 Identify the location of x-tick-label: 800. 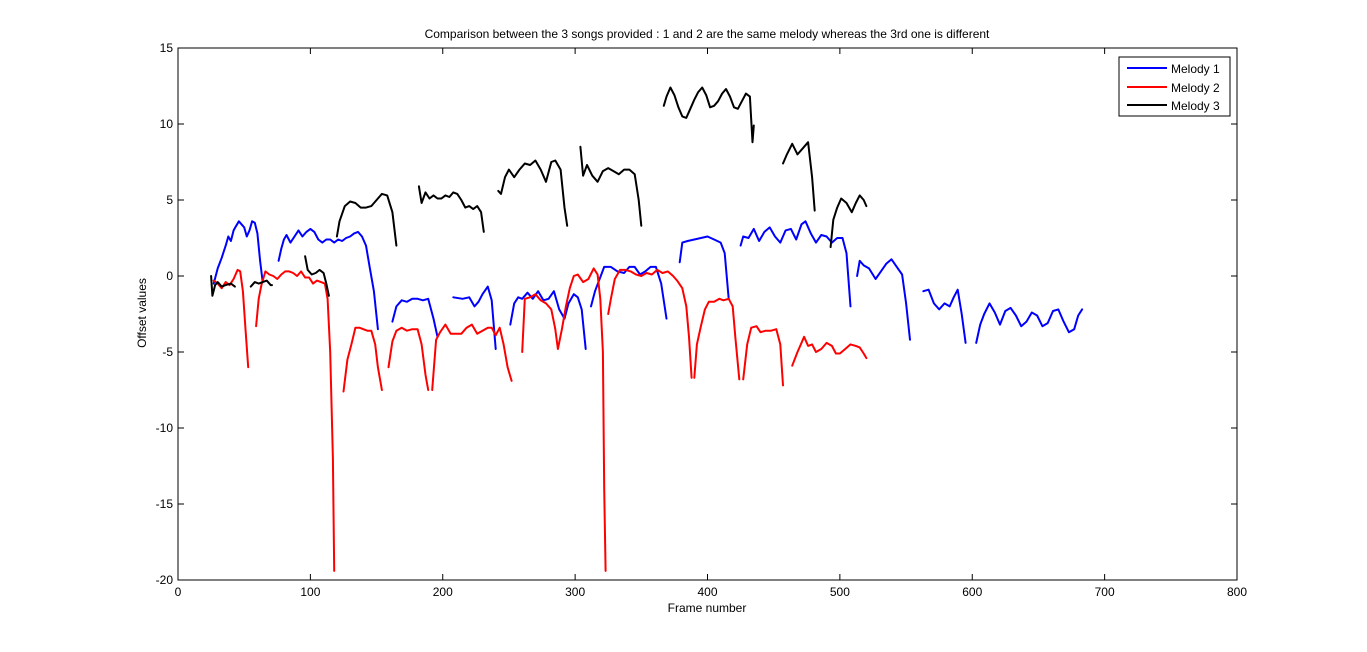
(1237, 592).